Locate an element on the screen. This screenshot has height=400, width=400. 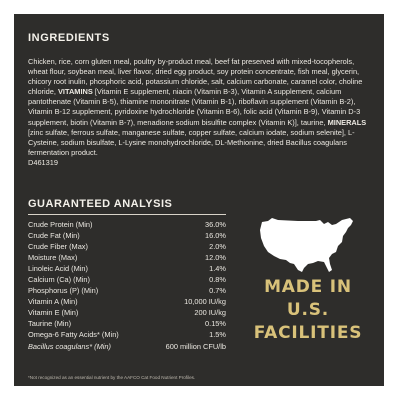
analysis-nutrient-value: 0.7% is located at coordinates (217, 291).